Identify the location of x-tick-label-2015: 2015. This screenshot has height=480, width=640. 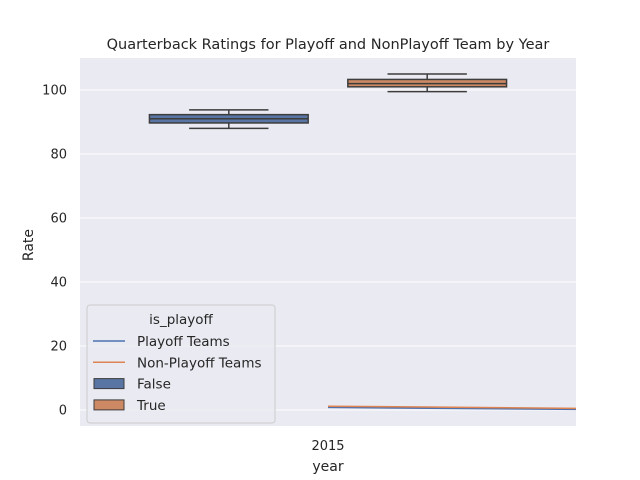
(327, 446).